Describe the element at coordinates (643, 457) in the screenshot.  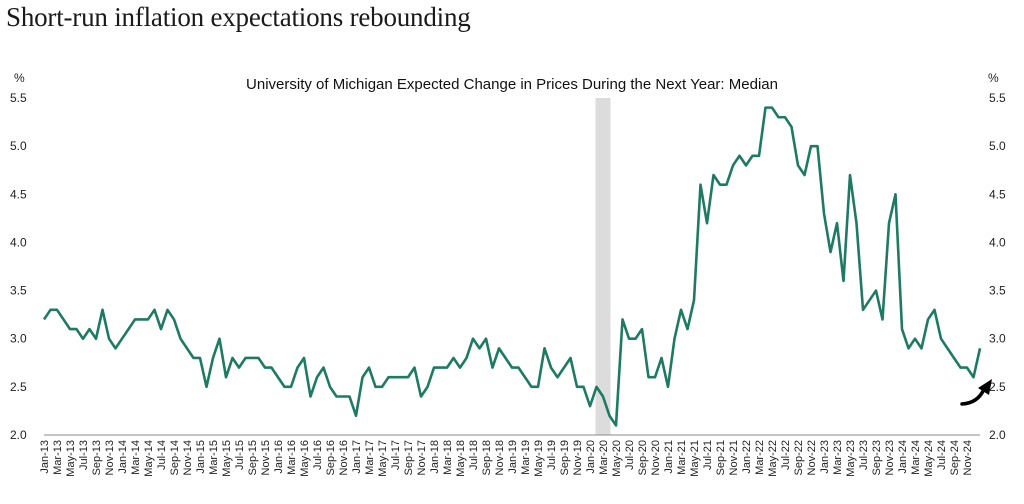
I see `x-tick-label: Sep-20` at that location.